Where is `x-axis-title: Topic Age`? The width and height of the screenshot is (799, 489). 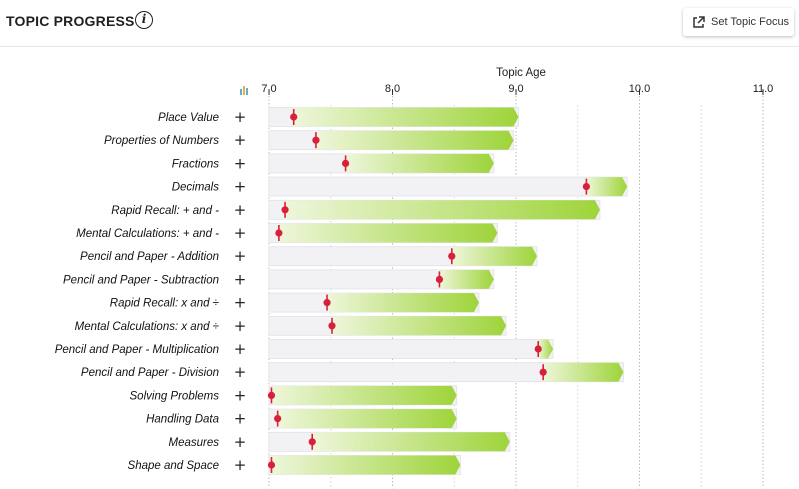
x-axis-title: Topic Age is located at coordinates (521, 73).